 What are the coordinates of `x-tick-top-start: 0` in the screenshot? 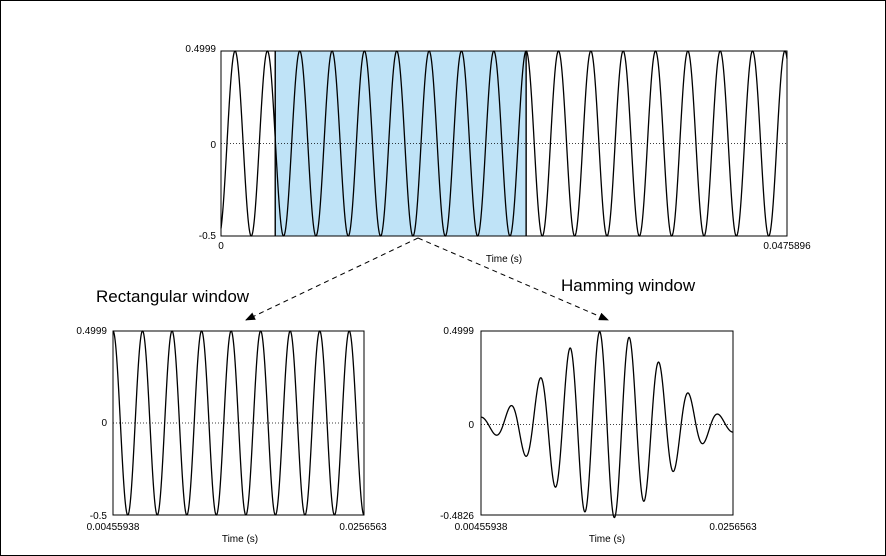 It's located at (221, 246).